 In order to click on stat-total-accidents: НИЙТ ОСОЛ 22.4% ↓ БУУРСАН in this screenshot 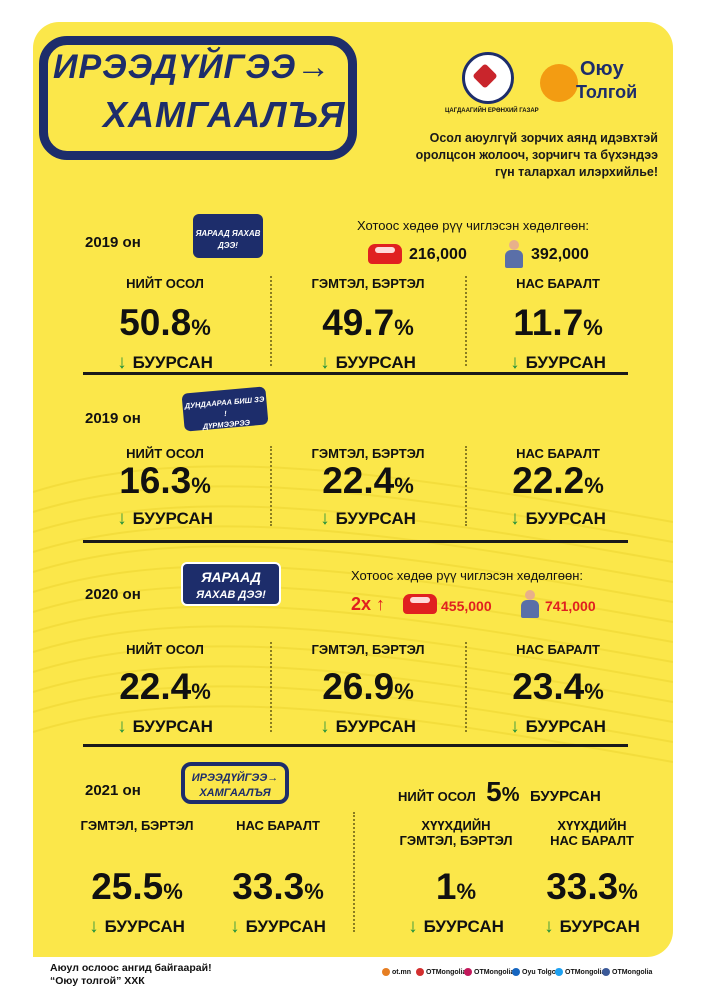, I will do `click(165, 690)`.